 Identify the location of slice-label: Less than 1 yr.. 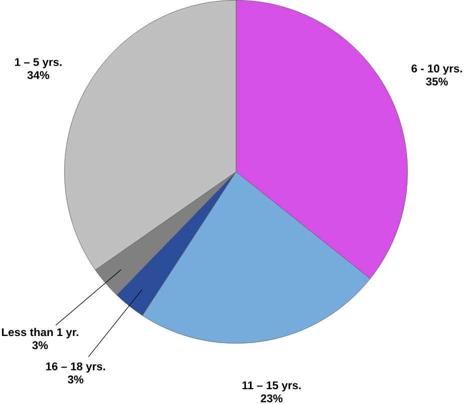
(40, 333).